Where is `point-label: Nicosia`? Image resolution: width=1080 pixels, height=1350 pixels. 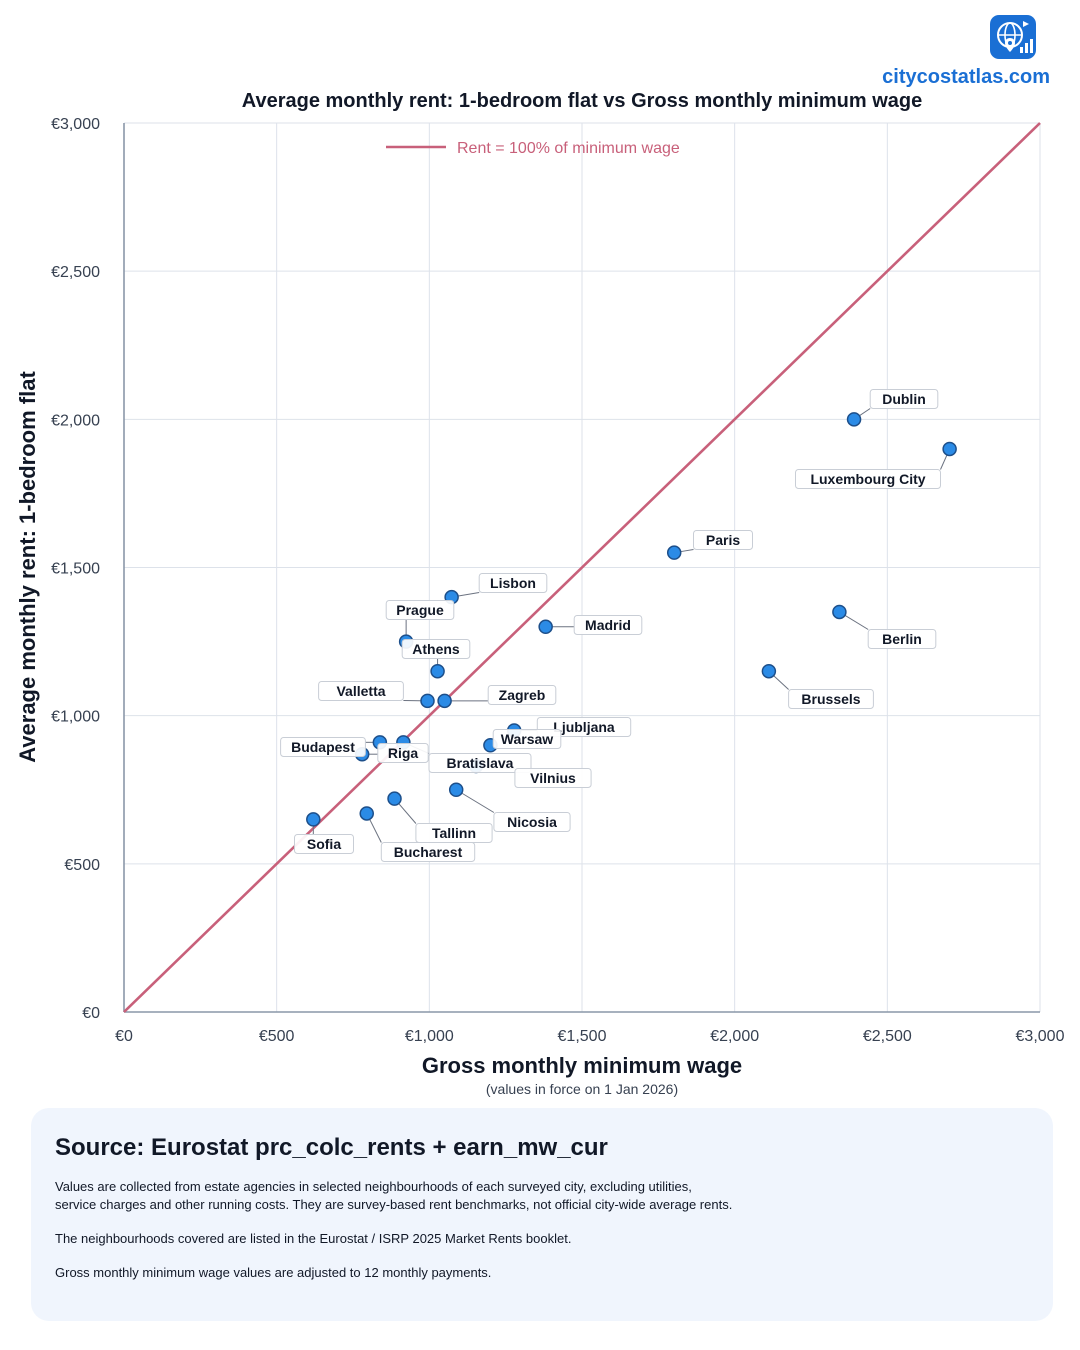
point-label: Nicosia is located at coordinates (532, 822).